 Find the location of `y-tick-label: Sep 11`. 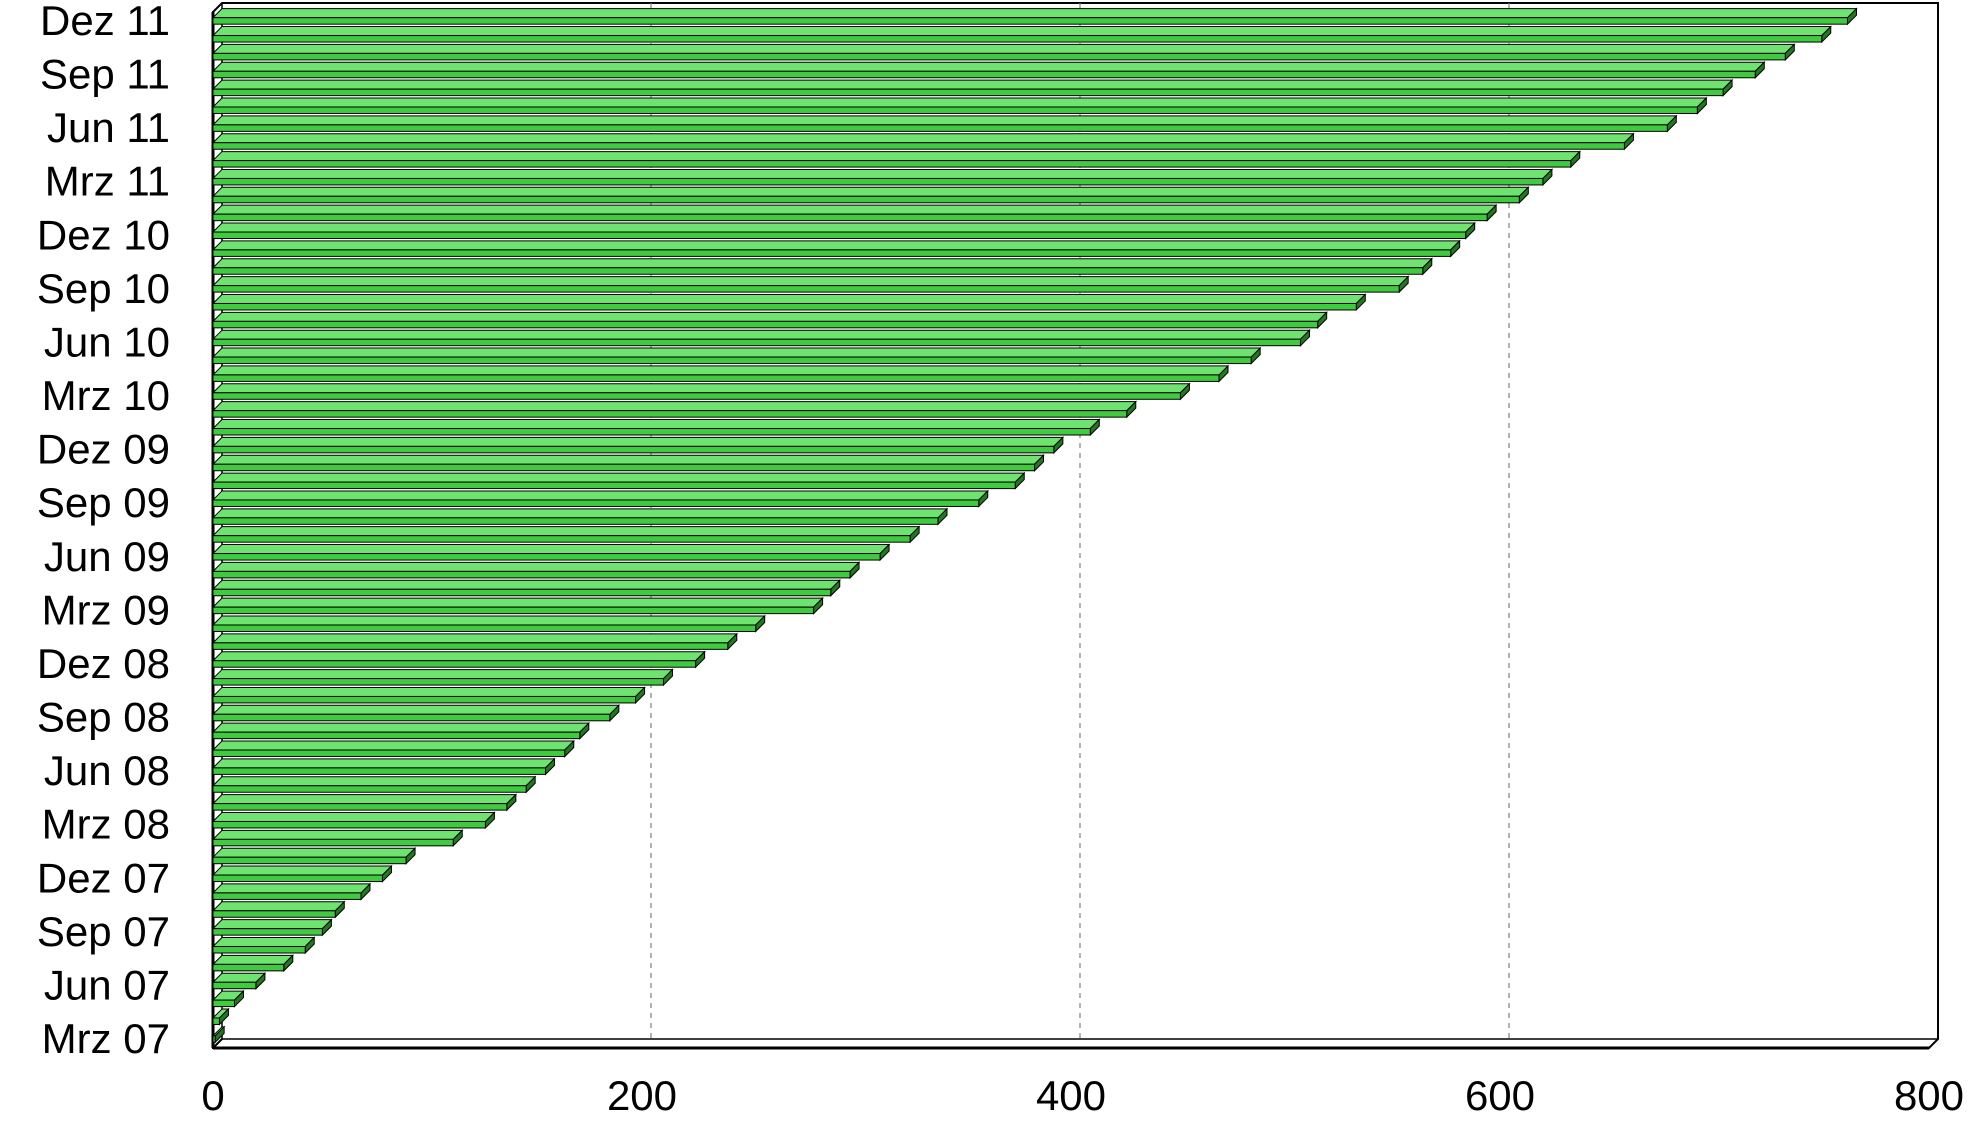

y-tick-label: Sep 11 is located at coordinates (105, 74).